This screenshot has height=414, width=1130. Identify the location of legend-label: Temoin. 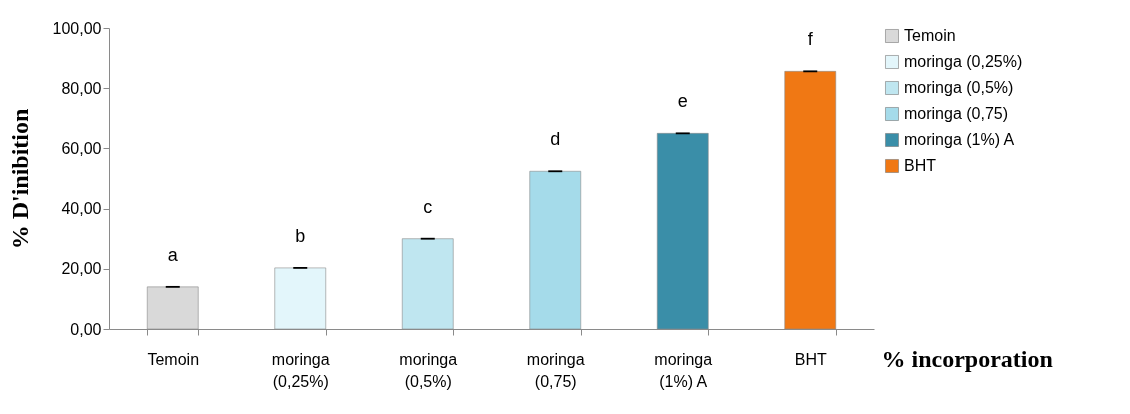
(930, 35).